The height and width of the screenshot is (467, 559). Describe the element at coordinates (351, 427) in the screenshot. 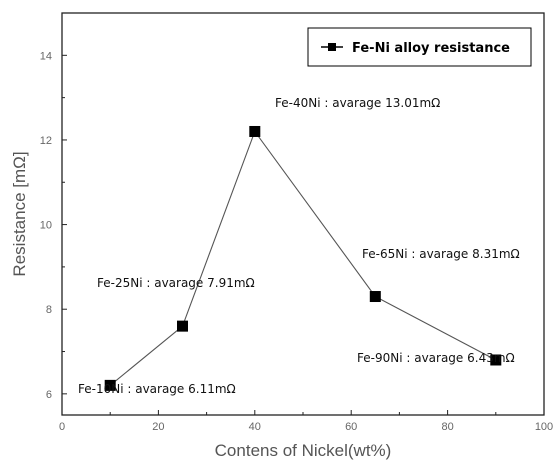

I see `x-tick-label: 60` at that location.